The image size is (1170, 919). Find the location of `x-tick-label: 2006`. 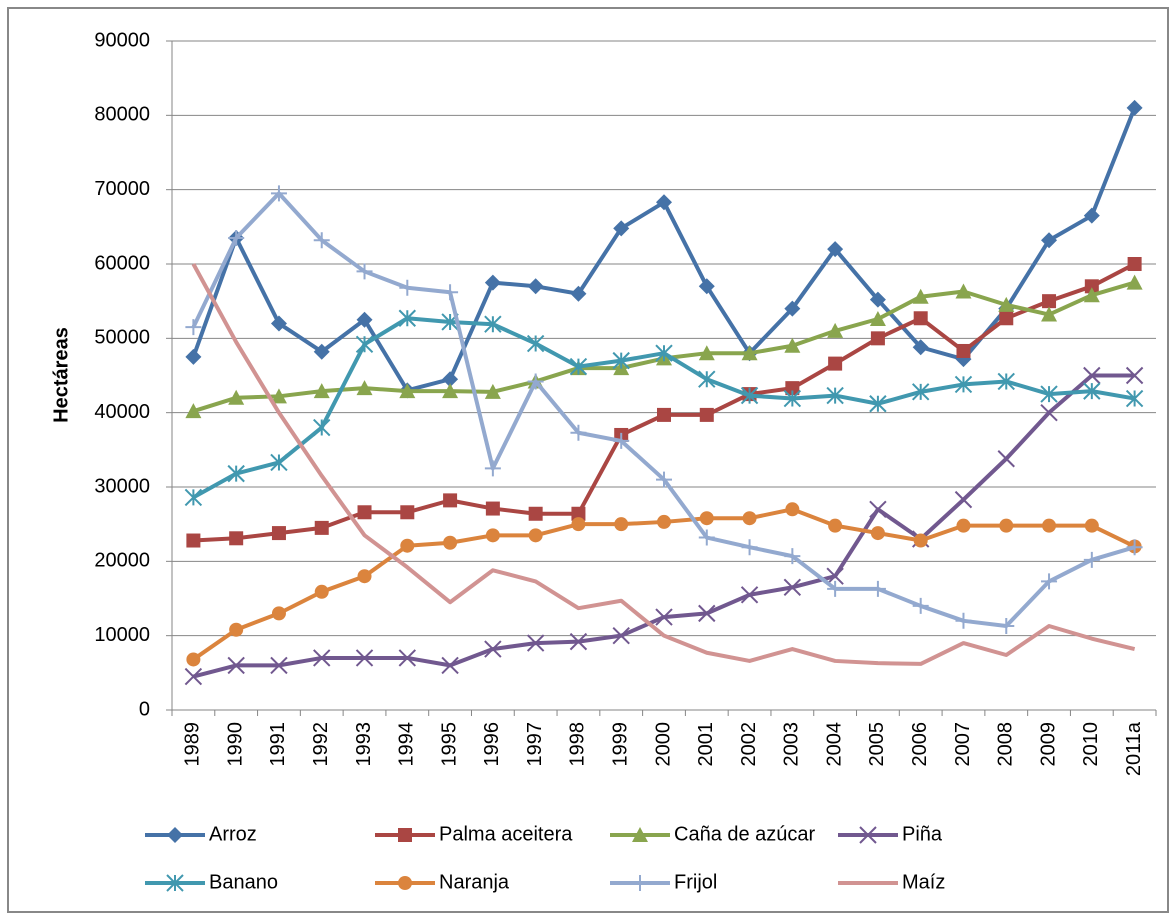

x-tick-label: 2006 is located at coordinates (920, 744).